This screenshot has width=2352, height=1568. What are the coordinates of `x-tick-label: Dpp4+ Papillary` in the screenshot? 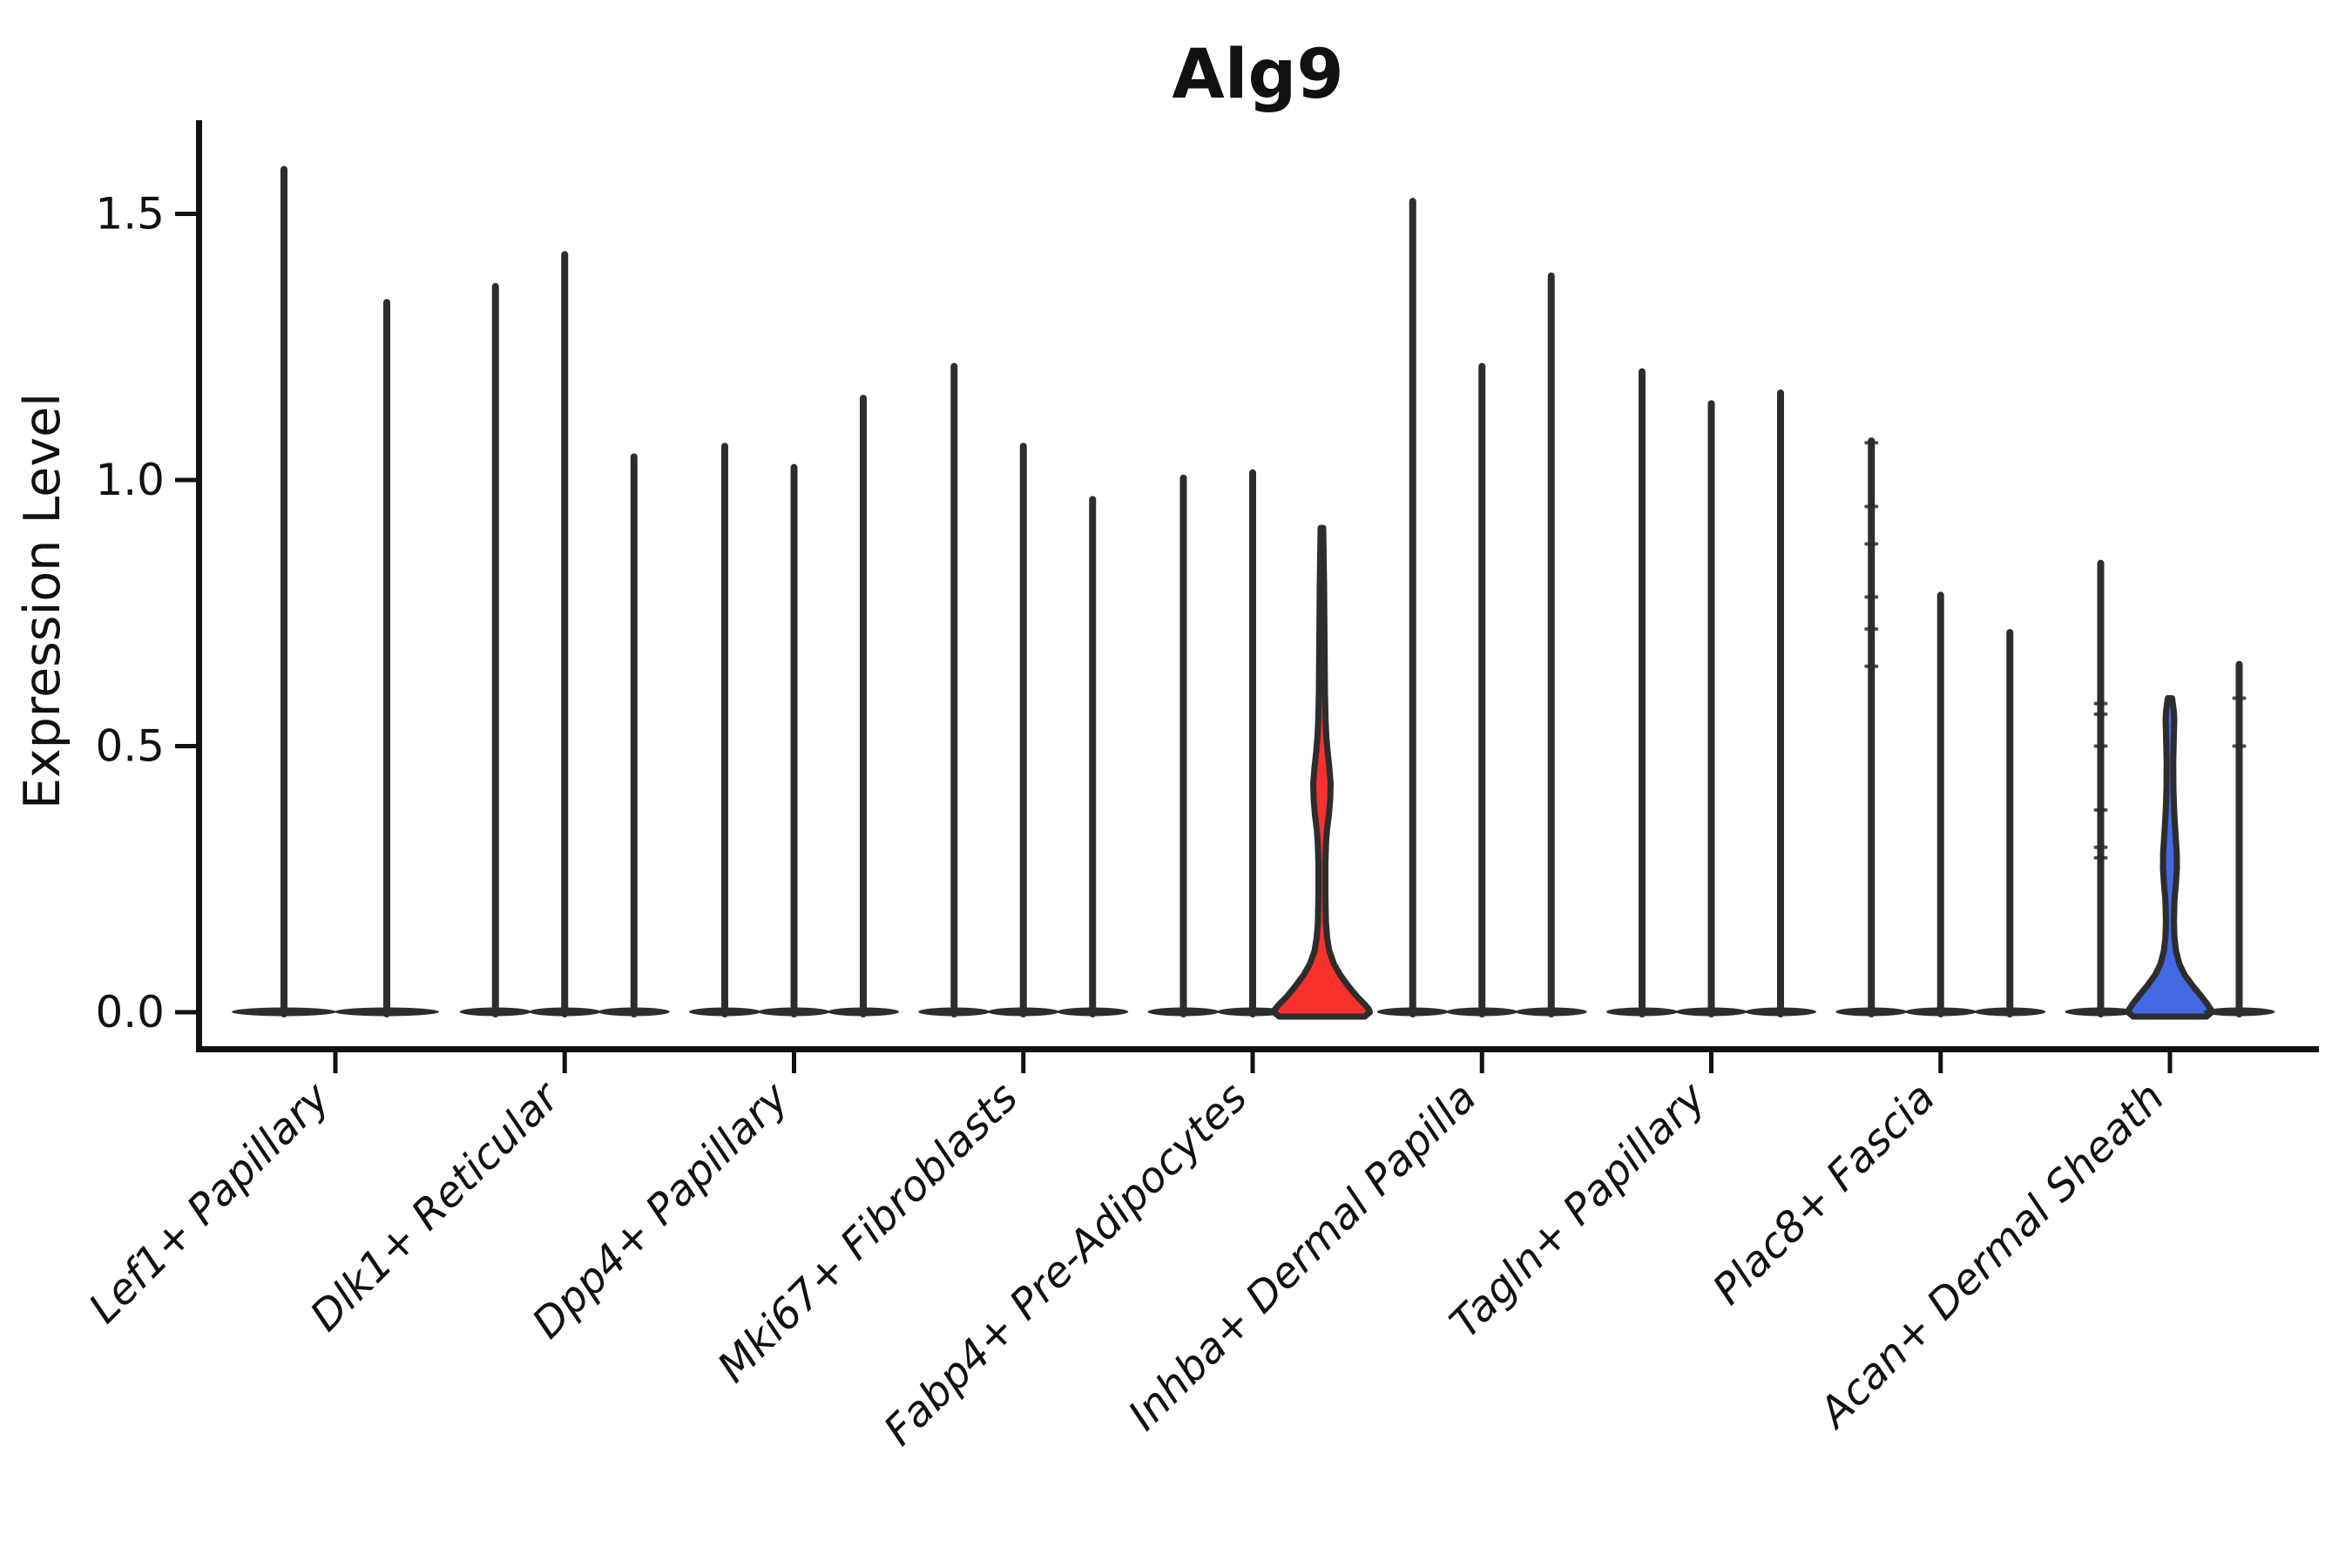 It's located at (660, 1210).